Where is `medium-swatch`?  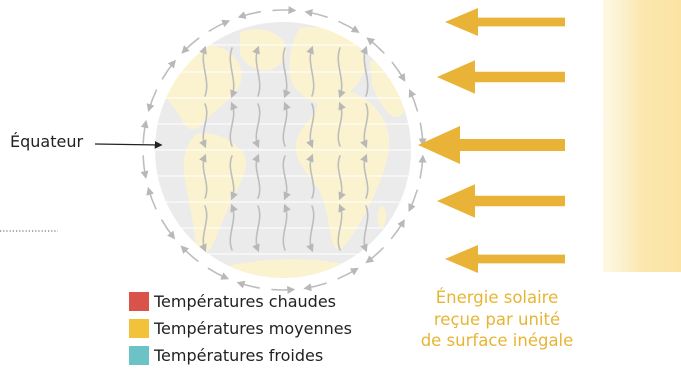
medium-swatch is located at coordinates (139, 328).